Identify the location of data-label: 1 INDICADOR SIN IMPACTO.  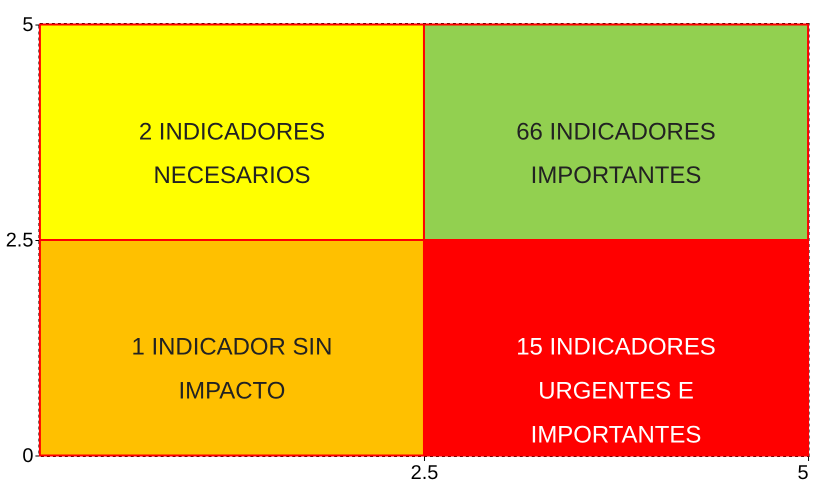
(232, 369).